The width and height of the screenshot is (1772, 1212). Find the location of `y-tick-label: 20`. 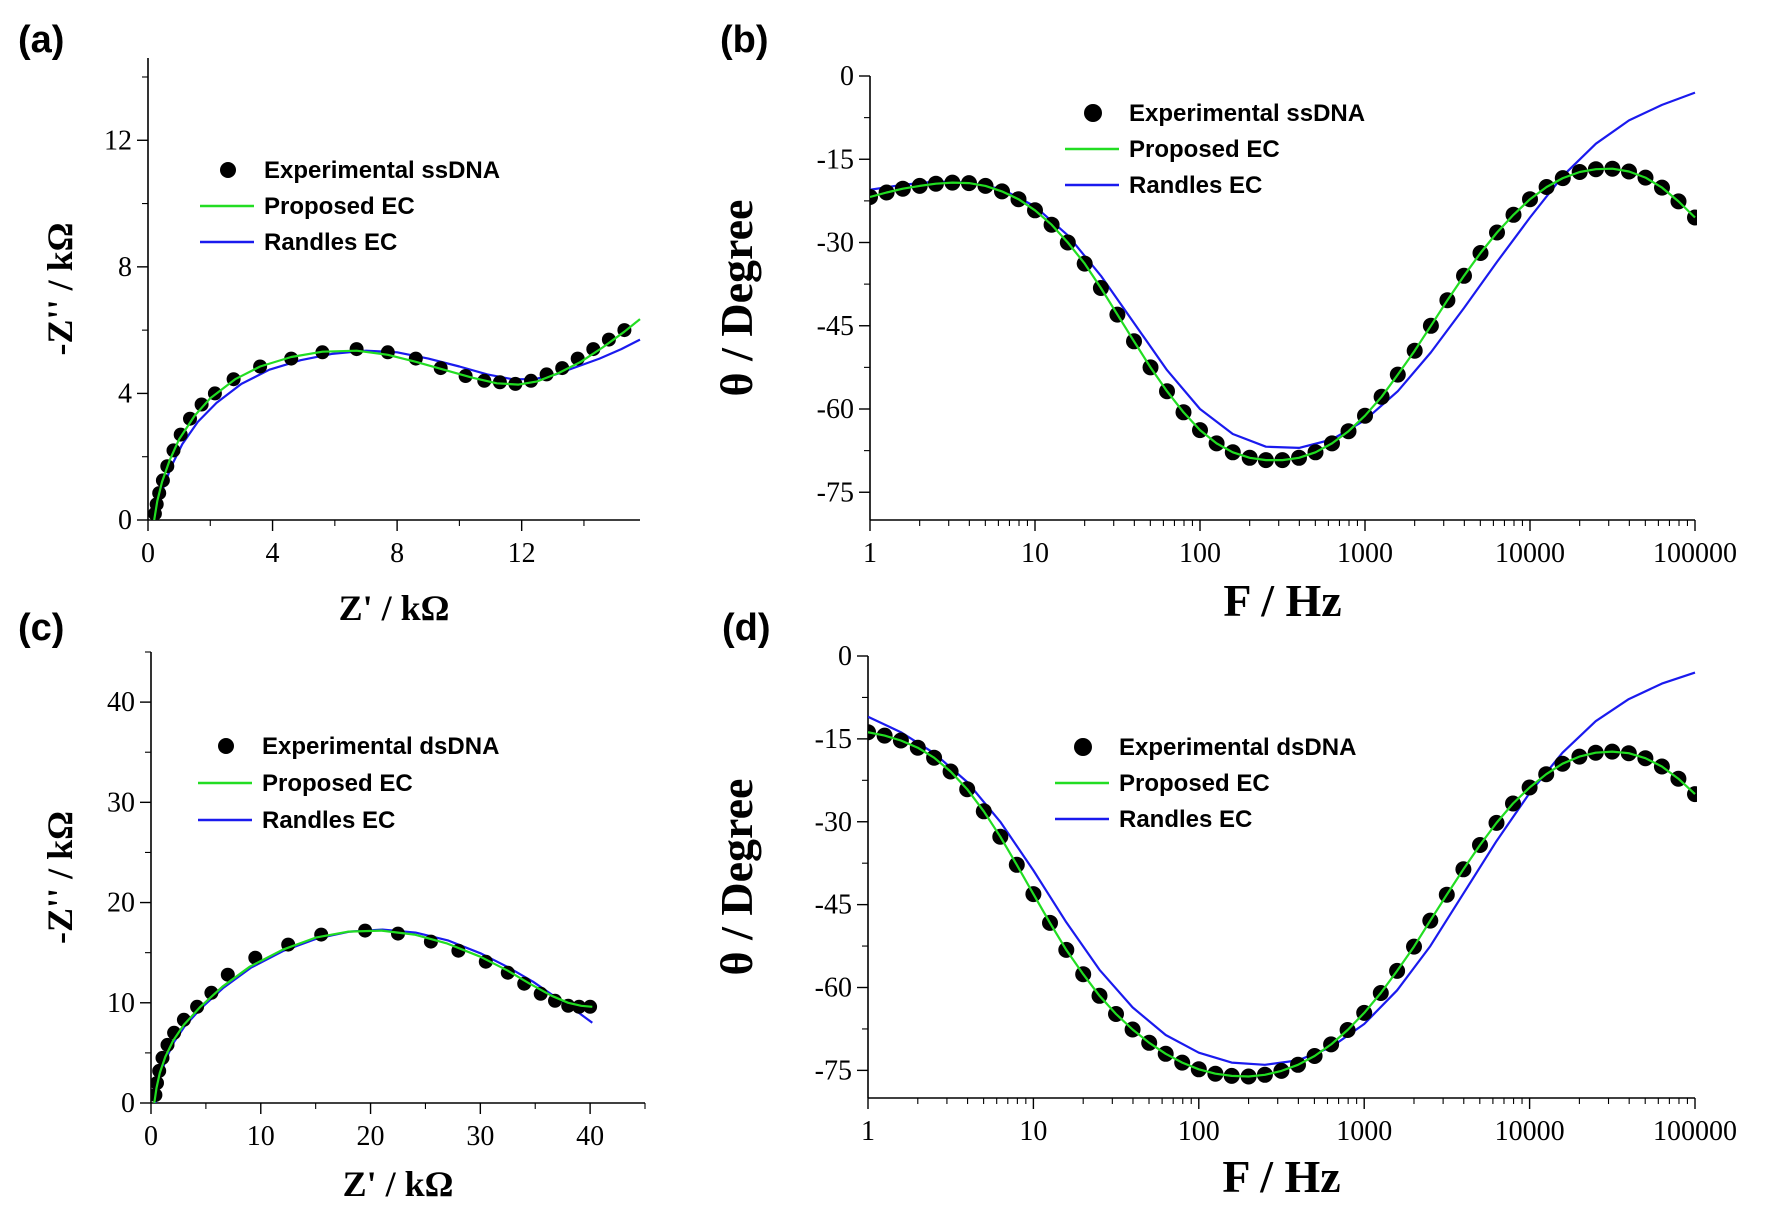

y-tick-label: 20 is located at coordinates (121, 903).